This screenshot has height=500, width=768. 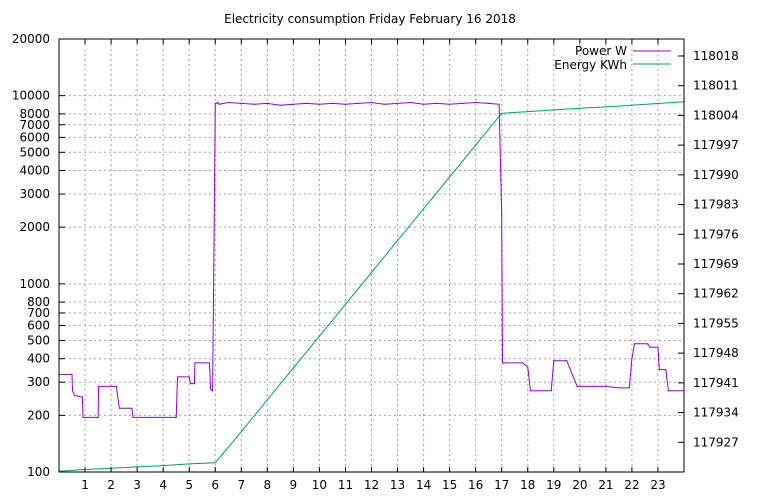 What do you see at coordinates (34, 171) in the screenshot?
I see `y-tick-label-left: 4000` at bounding box center [34, 171].